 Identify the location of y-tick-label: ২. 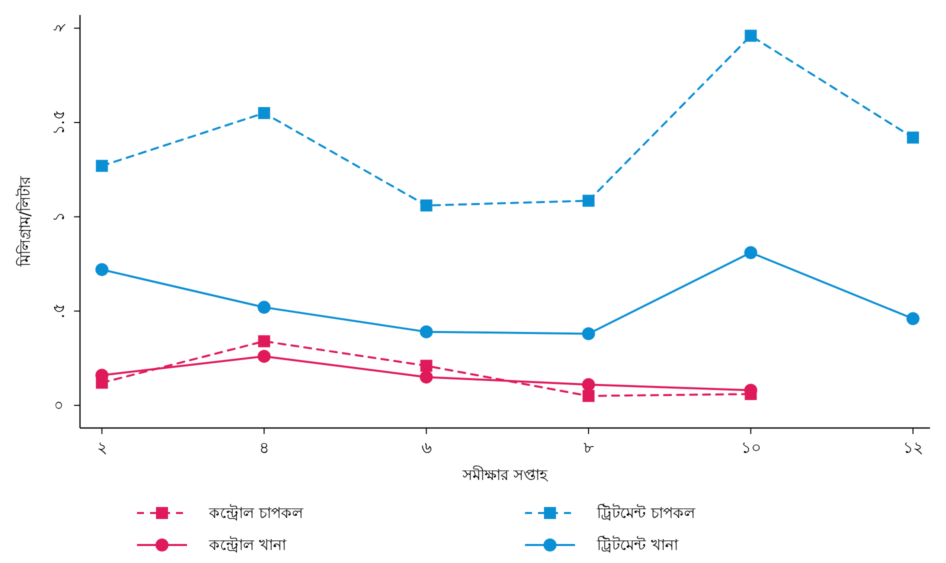
(58, 28).